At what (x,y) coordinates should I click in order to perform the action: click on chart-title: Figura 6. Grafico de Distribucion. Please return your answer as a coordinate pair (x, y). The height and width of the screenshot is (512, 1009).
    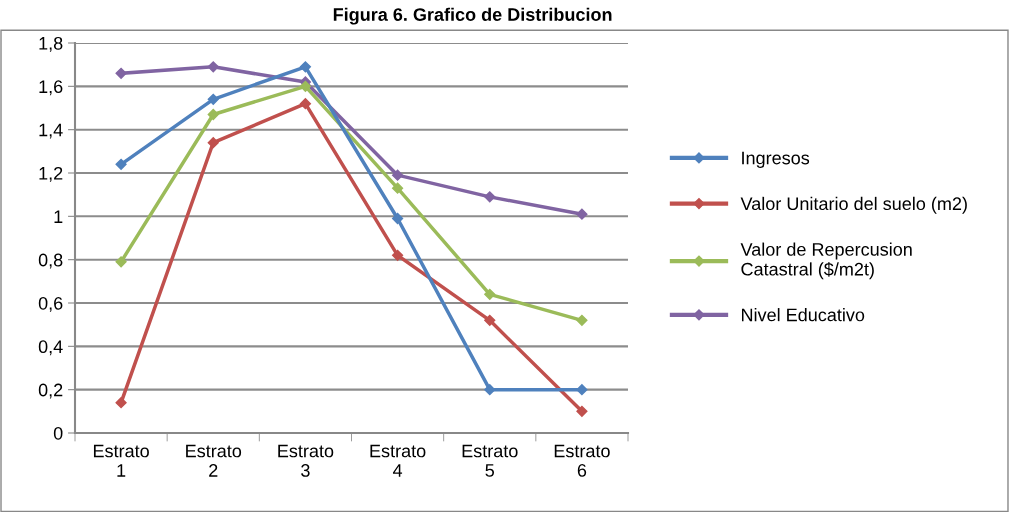
    Looking at the image, I should click on (472, 16).